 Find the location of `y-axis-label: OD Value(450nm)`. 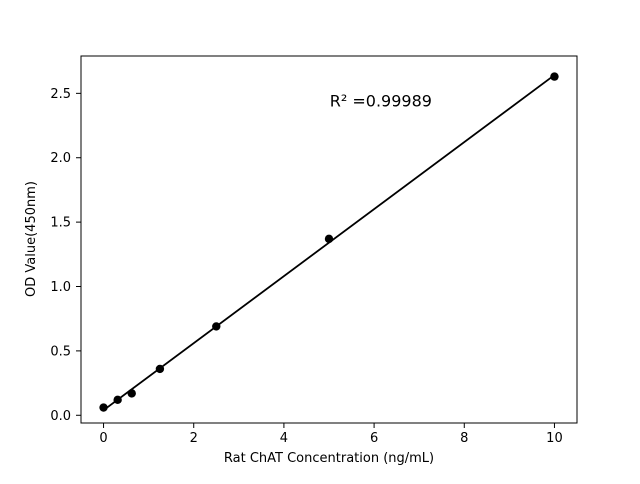

y-axis-label: OD Value(450nm) is located at coordinates (31, 239).